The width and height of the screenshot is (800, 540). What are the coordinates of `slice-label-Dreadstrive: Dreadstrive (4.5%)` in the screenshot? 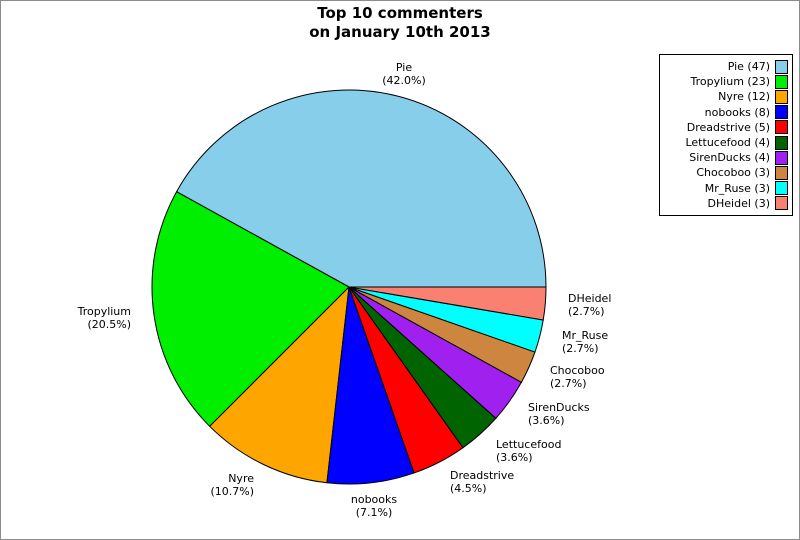 It's located at (482, 482).